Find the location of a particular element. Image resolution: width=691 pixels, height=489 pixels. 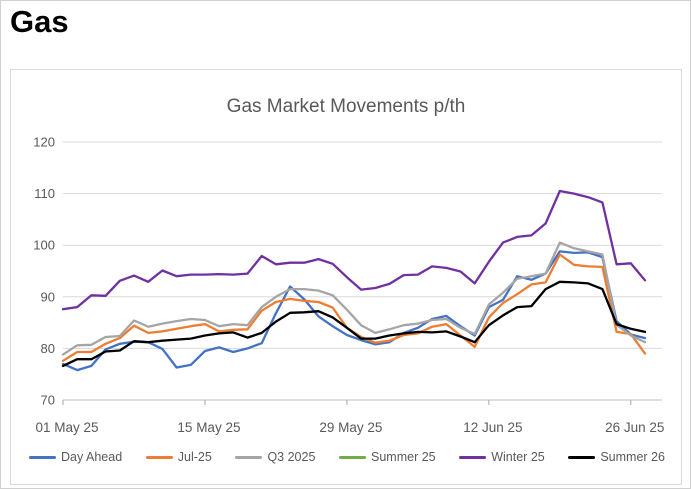

legend-item-q3-2025: Q3 2025 is located at coordinates (275, 457).